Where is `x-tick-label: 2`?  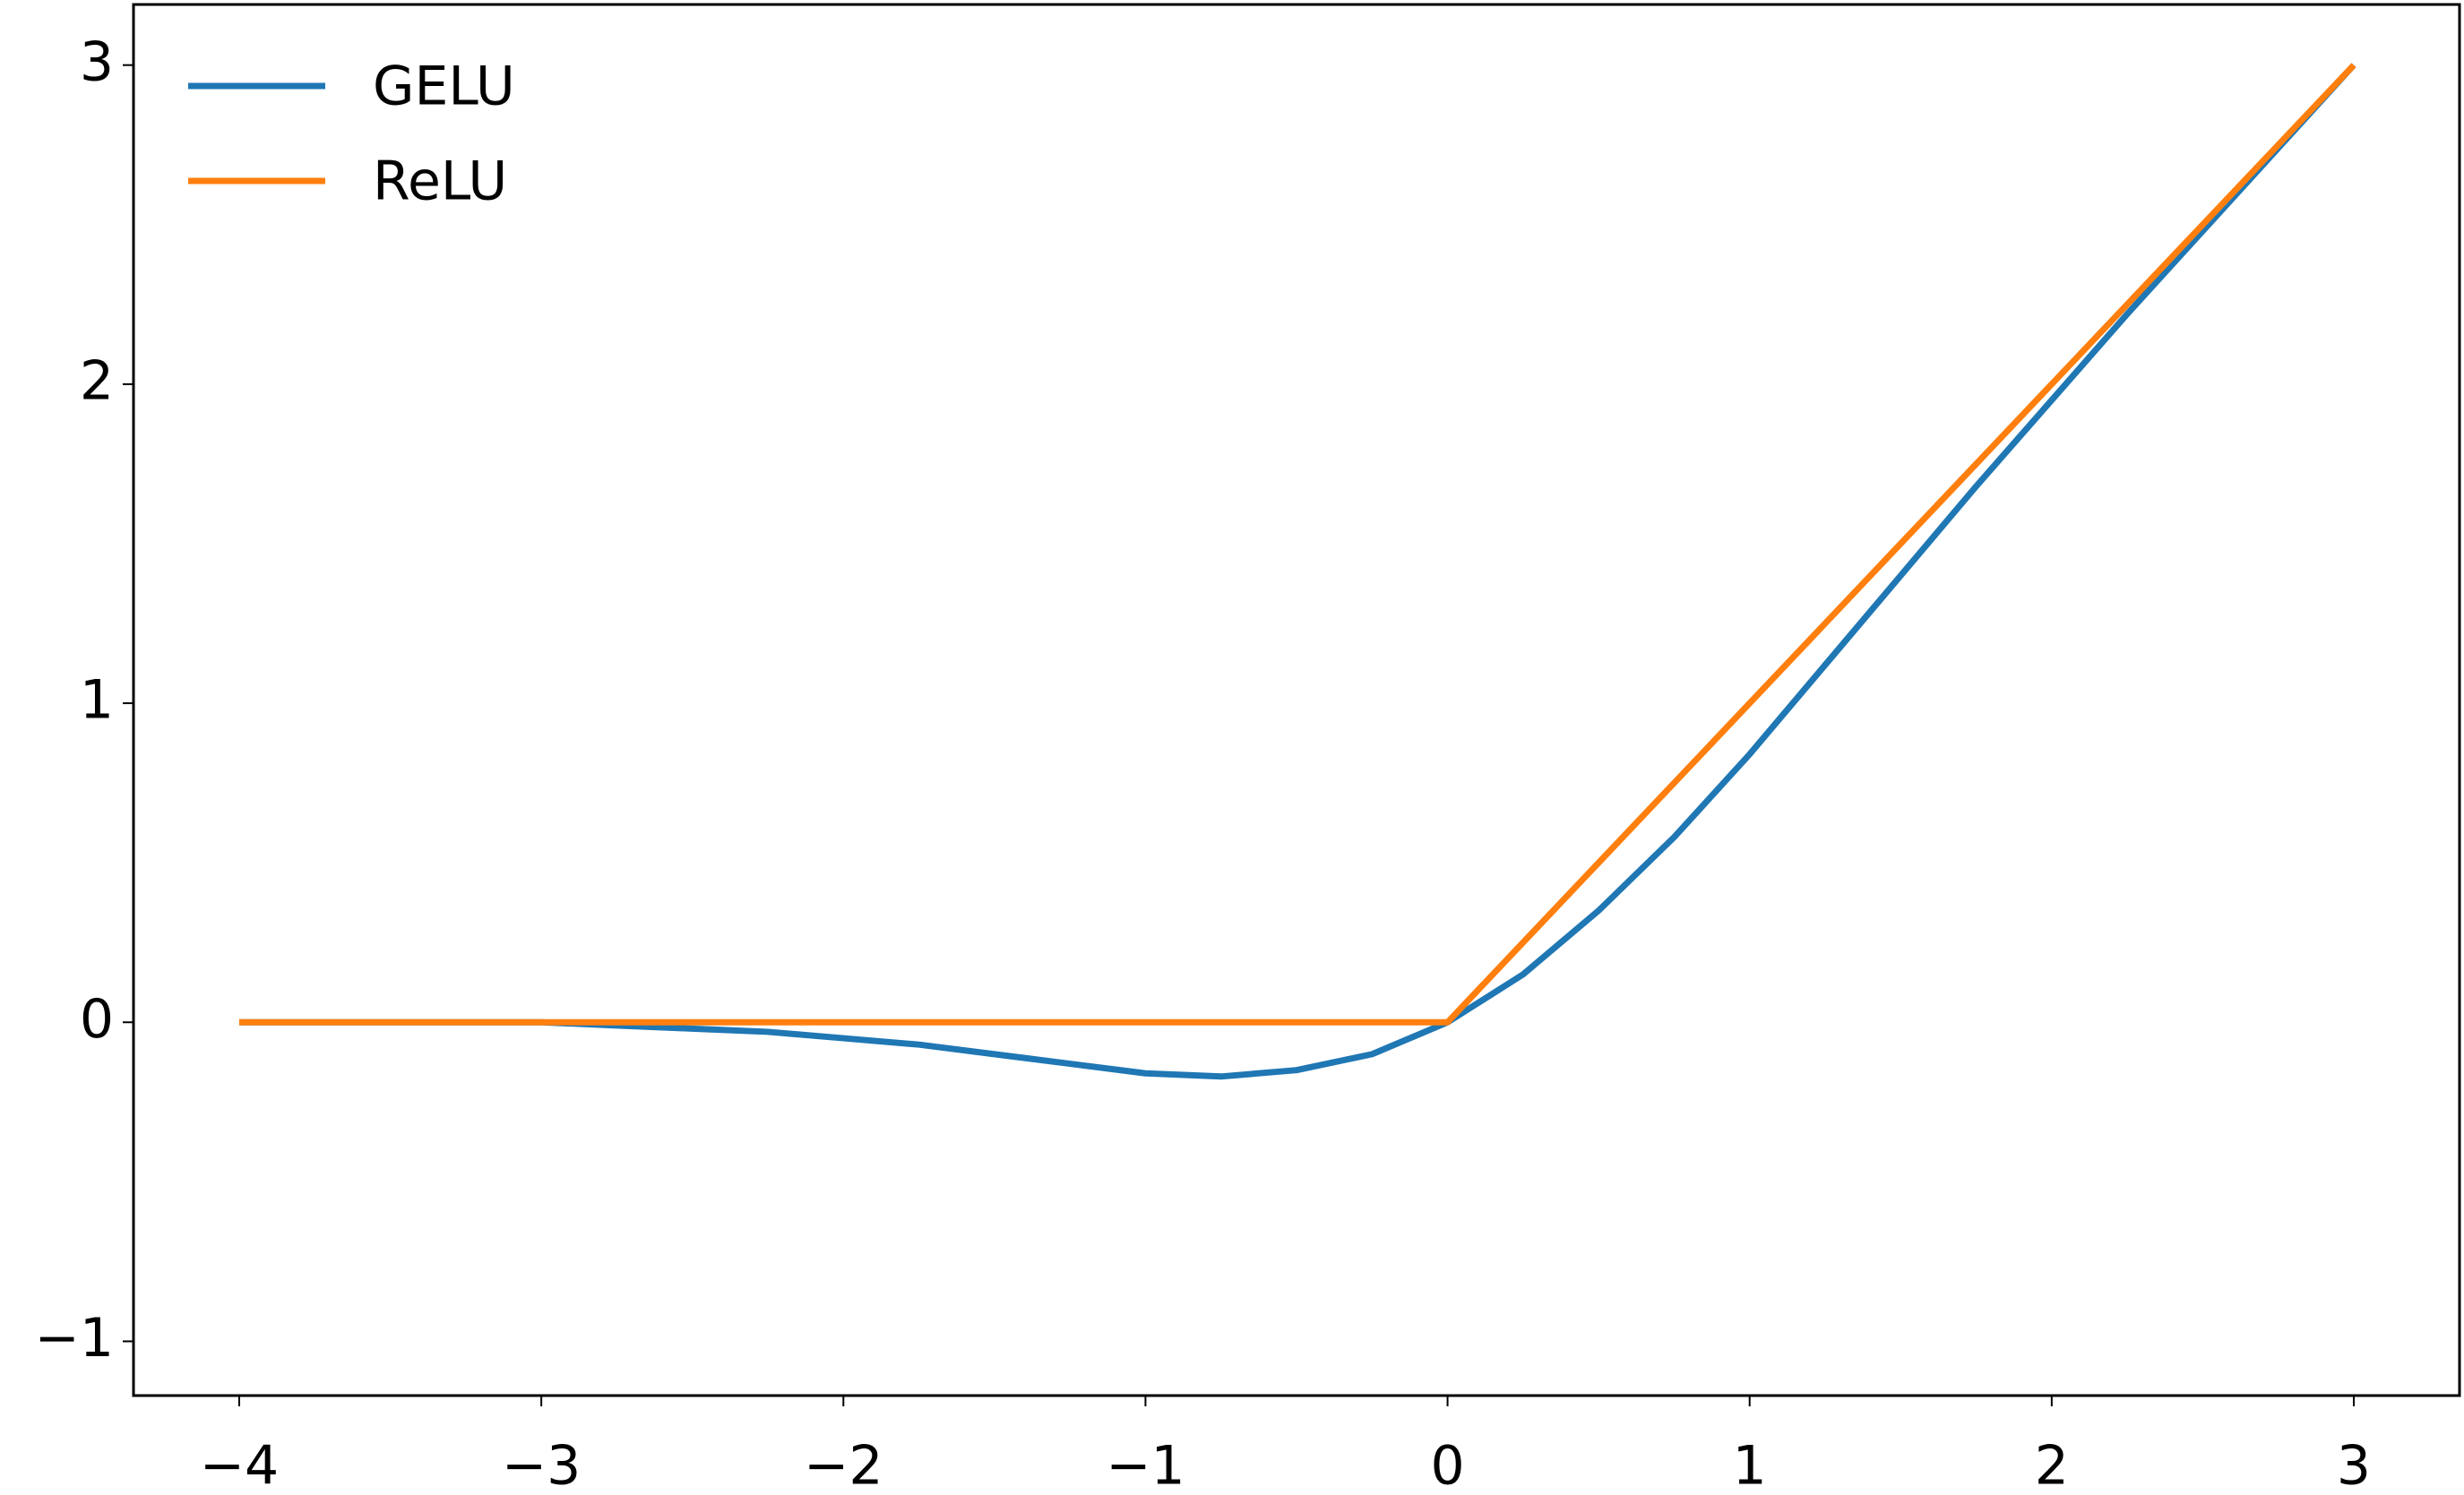
x-tick-label: 2 is located at coordinates (2052, 1465).